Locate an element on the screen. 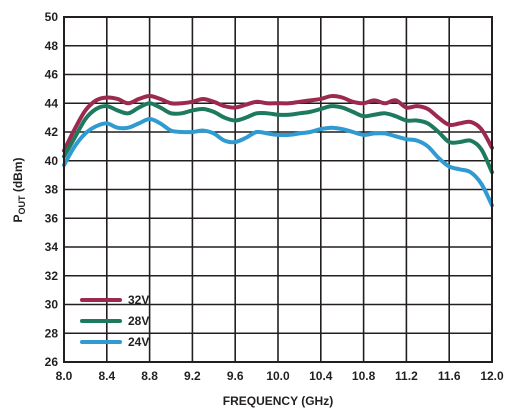 The width and height of the screenshot is (507, 410). y-tick-label: 26 is located at coordinates (52, 362).